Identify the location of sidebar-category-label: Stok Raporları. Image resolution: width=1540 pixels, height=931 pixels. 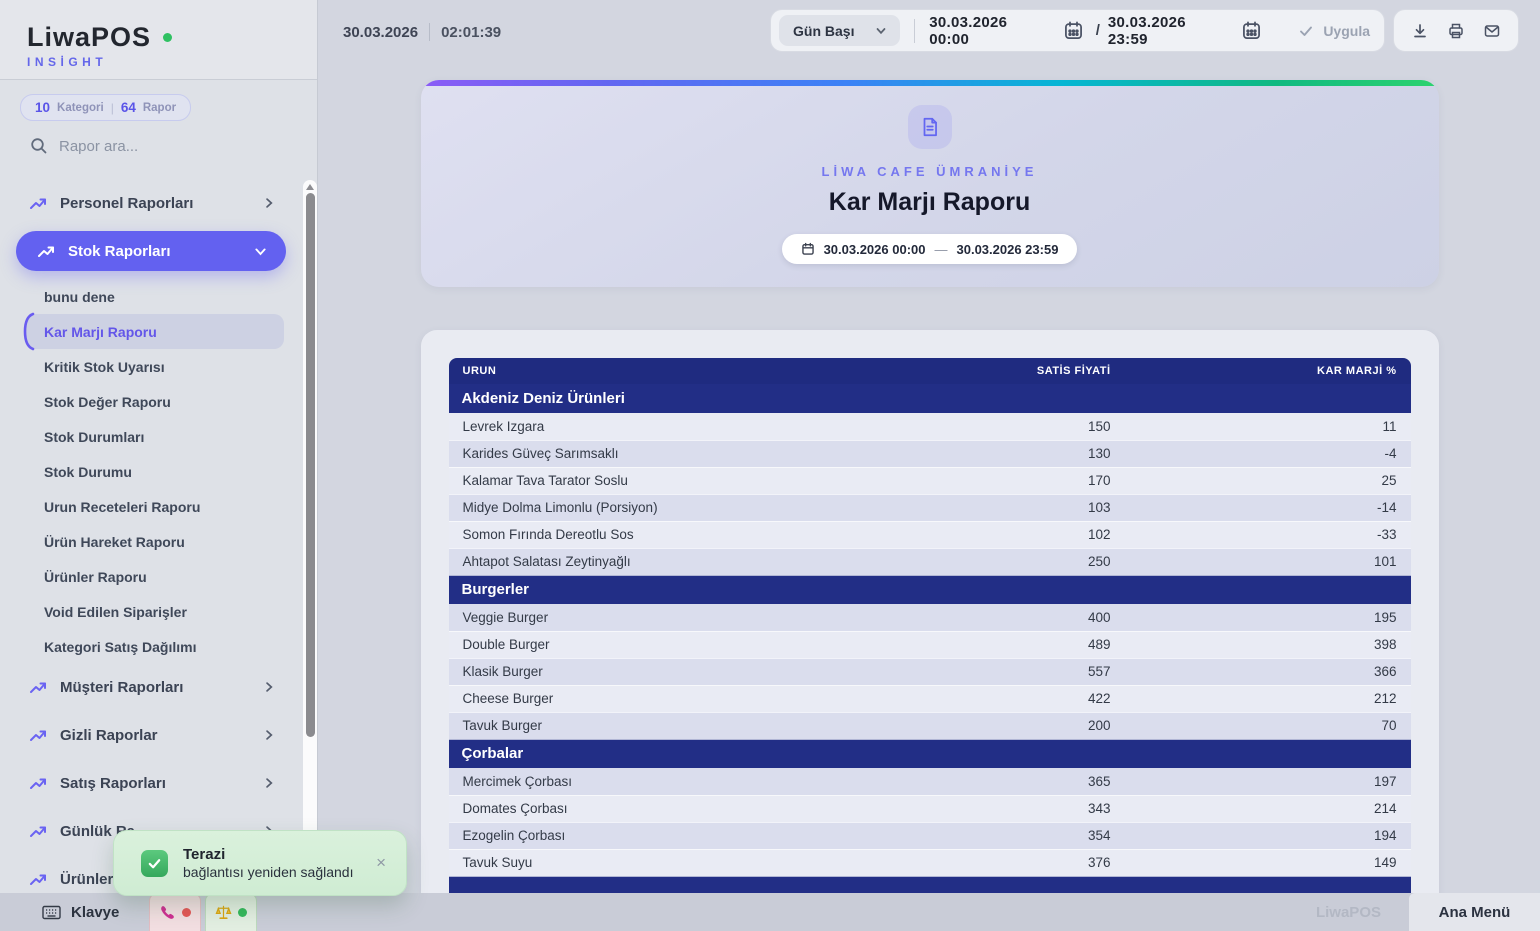
(119, 251).